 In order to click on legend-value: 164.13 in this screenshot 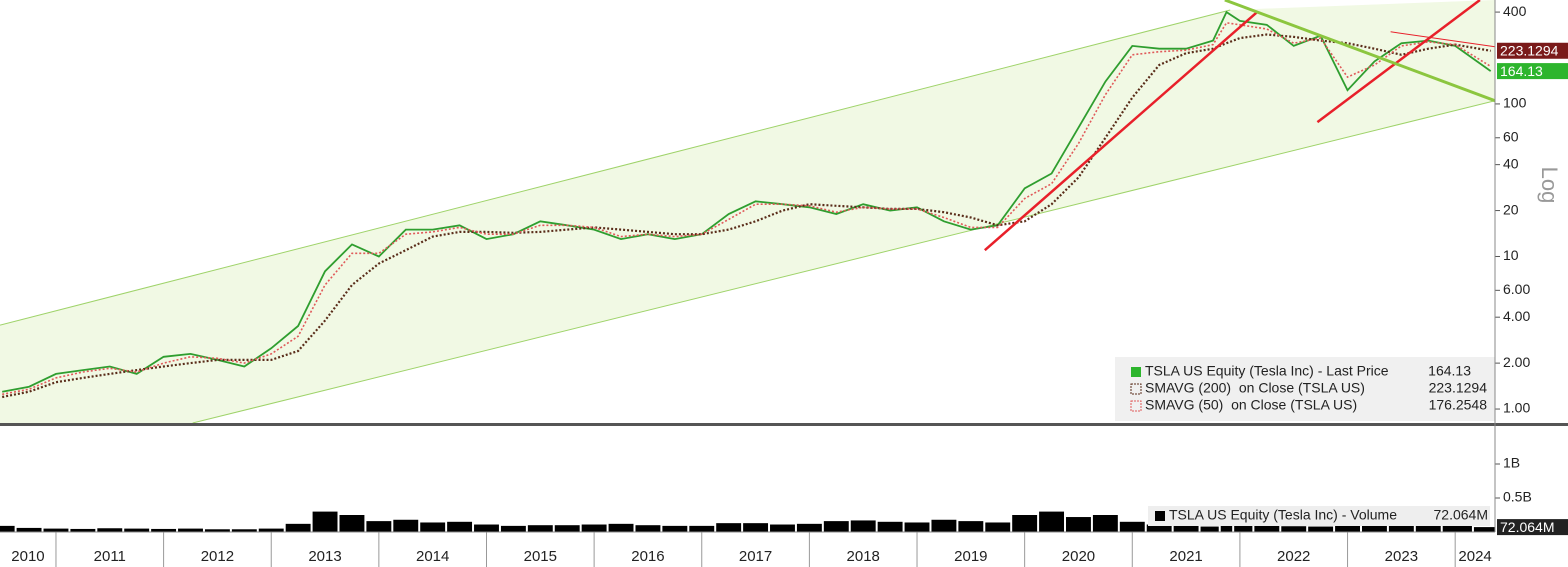, I will do `click(1449, 371)`.